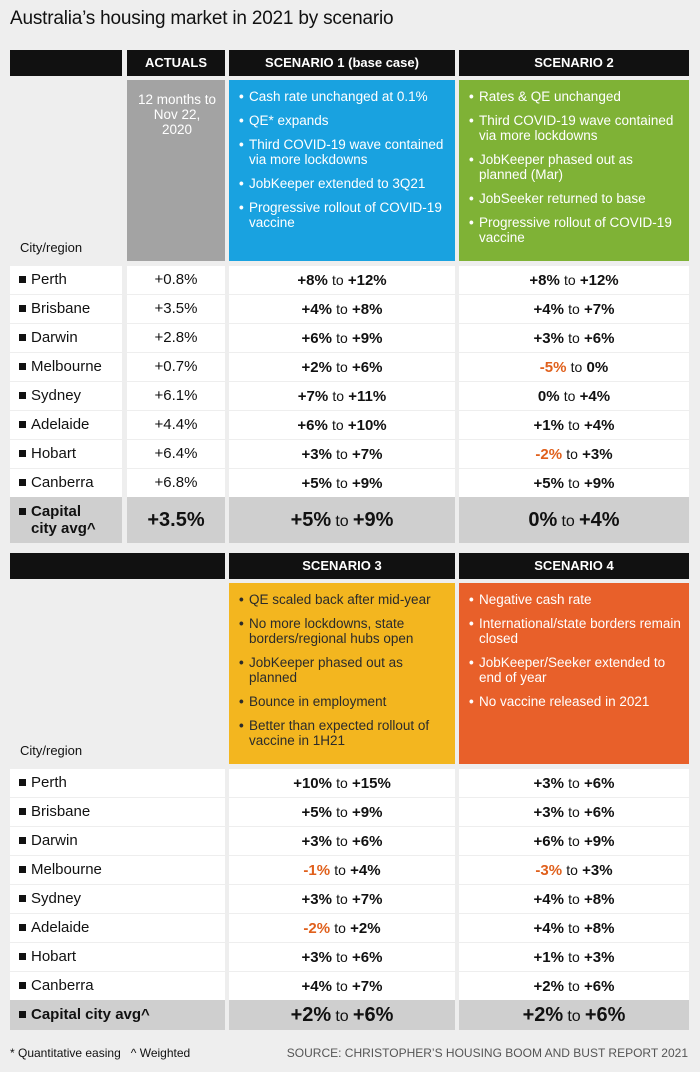 Image resolution: width=700 pixels, height=1072 pixels. I want to click on actual-value: +2.8%, so click(176, 338).